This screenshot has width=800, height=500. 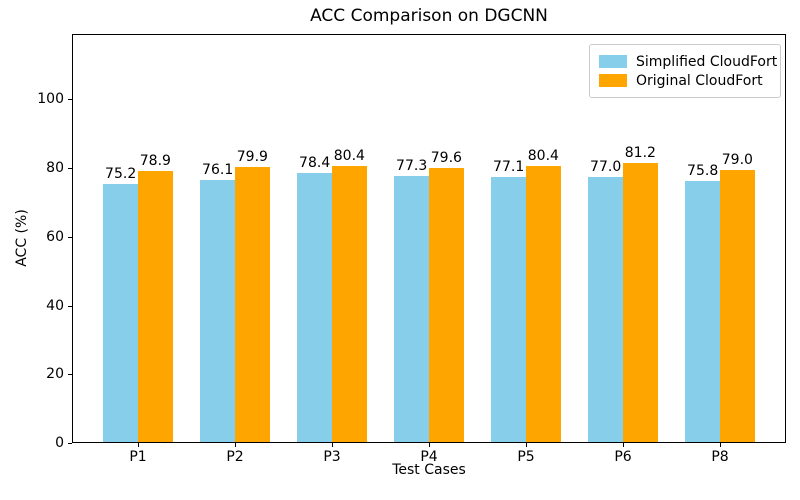 I want to click on x-tick-label: P4, so click(x=429, y=457).